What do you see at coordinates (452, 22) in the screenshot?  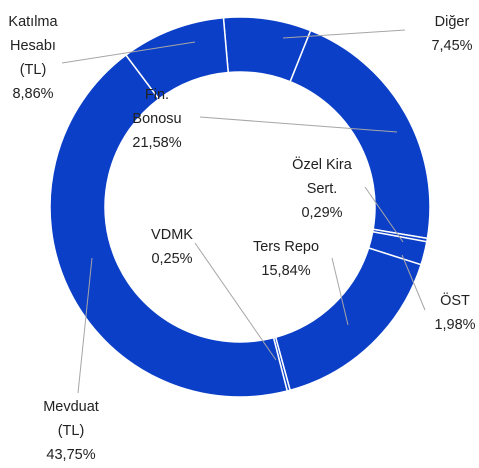 I see `category-label: Diğer` at bounding box center [452, 22].